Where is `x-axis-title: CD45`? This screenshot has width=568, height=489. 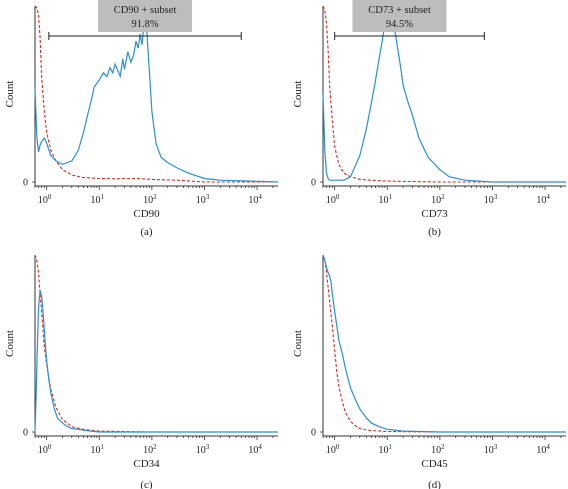
x-axis-title: CD45 is located at coordinates (434, 464).